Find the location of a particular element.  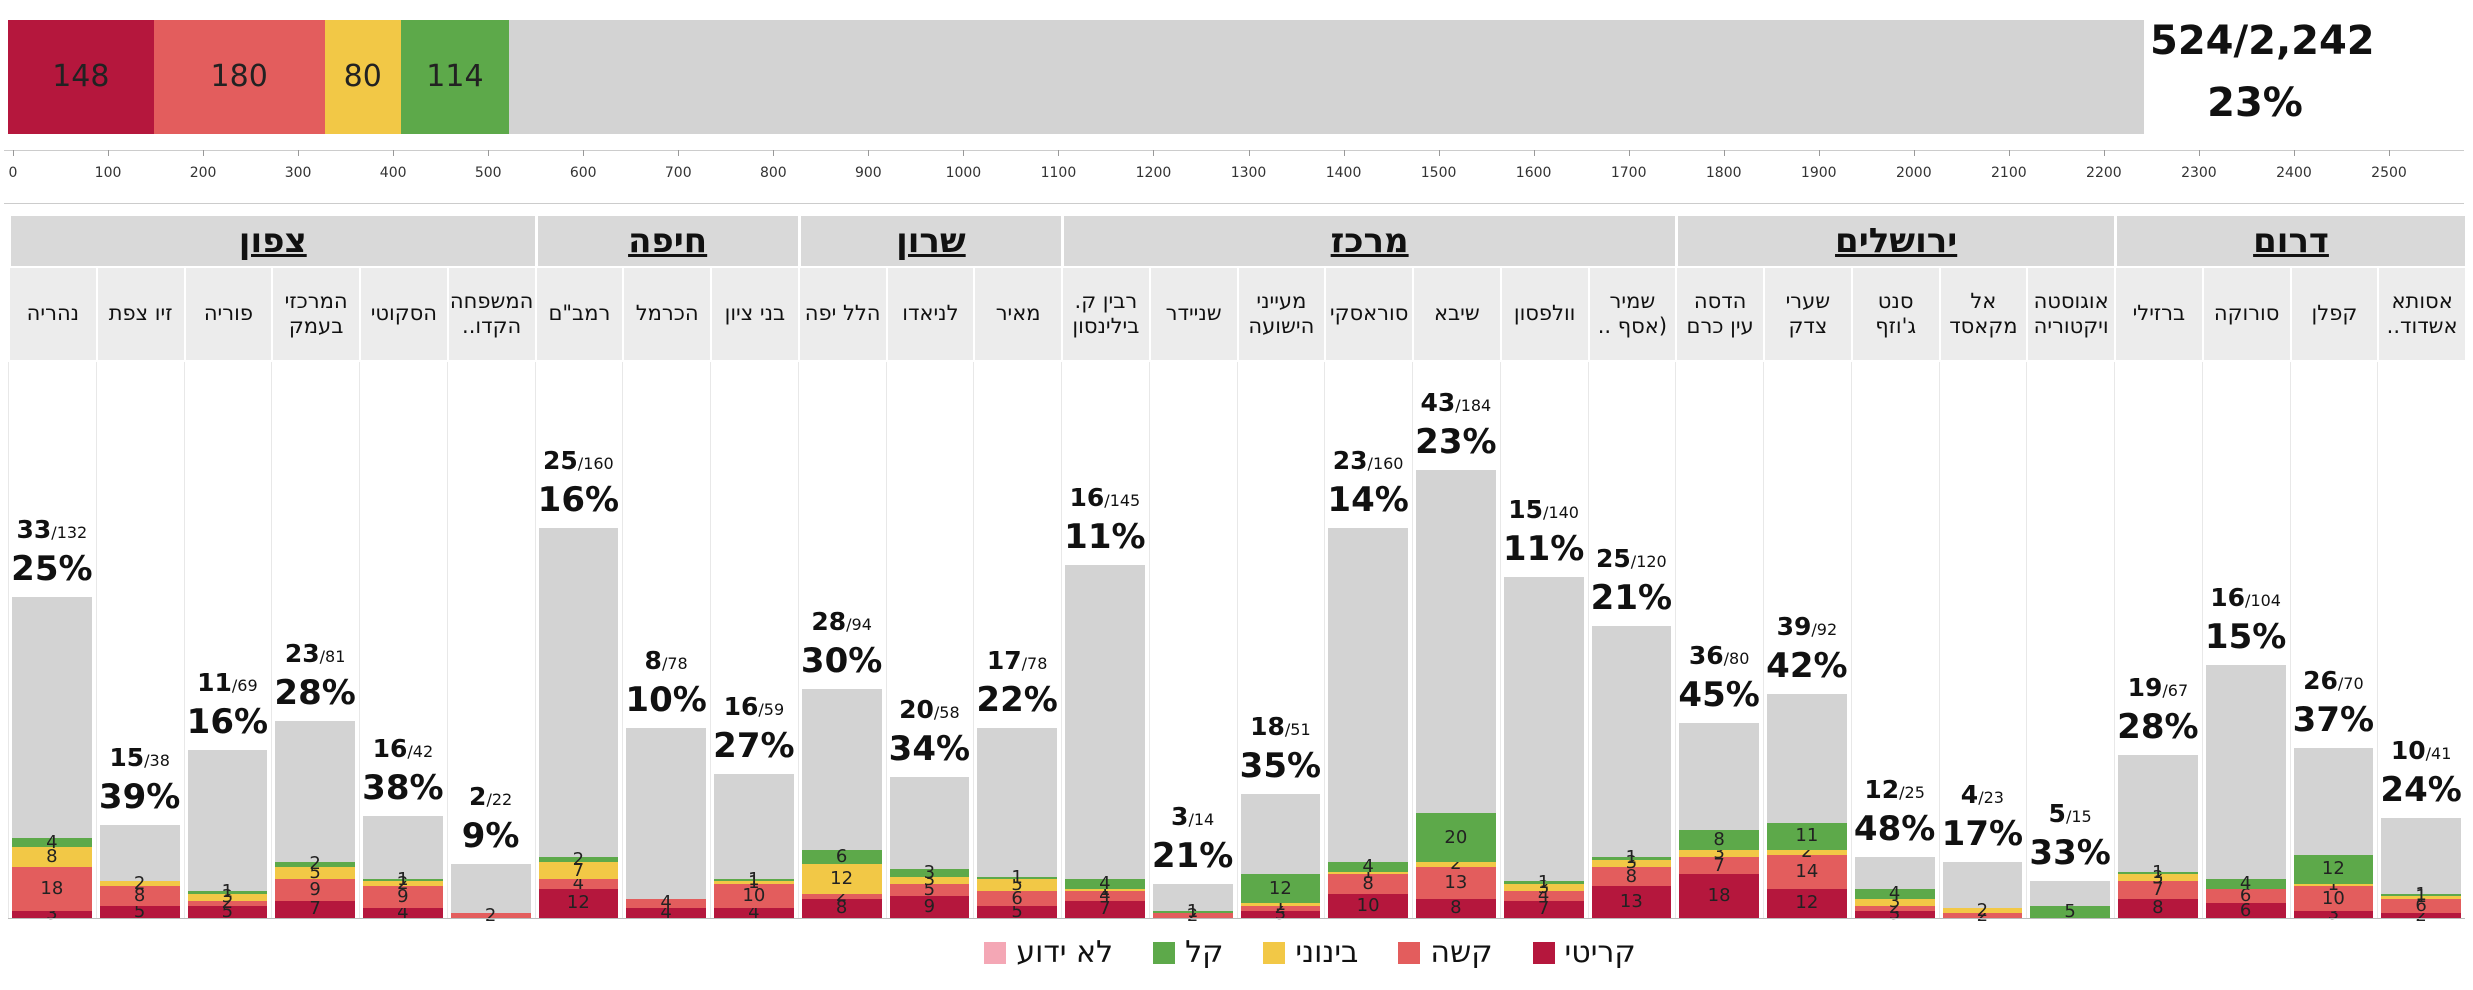

x-tick-label: 1800 is located at coordinates (1723, 173).